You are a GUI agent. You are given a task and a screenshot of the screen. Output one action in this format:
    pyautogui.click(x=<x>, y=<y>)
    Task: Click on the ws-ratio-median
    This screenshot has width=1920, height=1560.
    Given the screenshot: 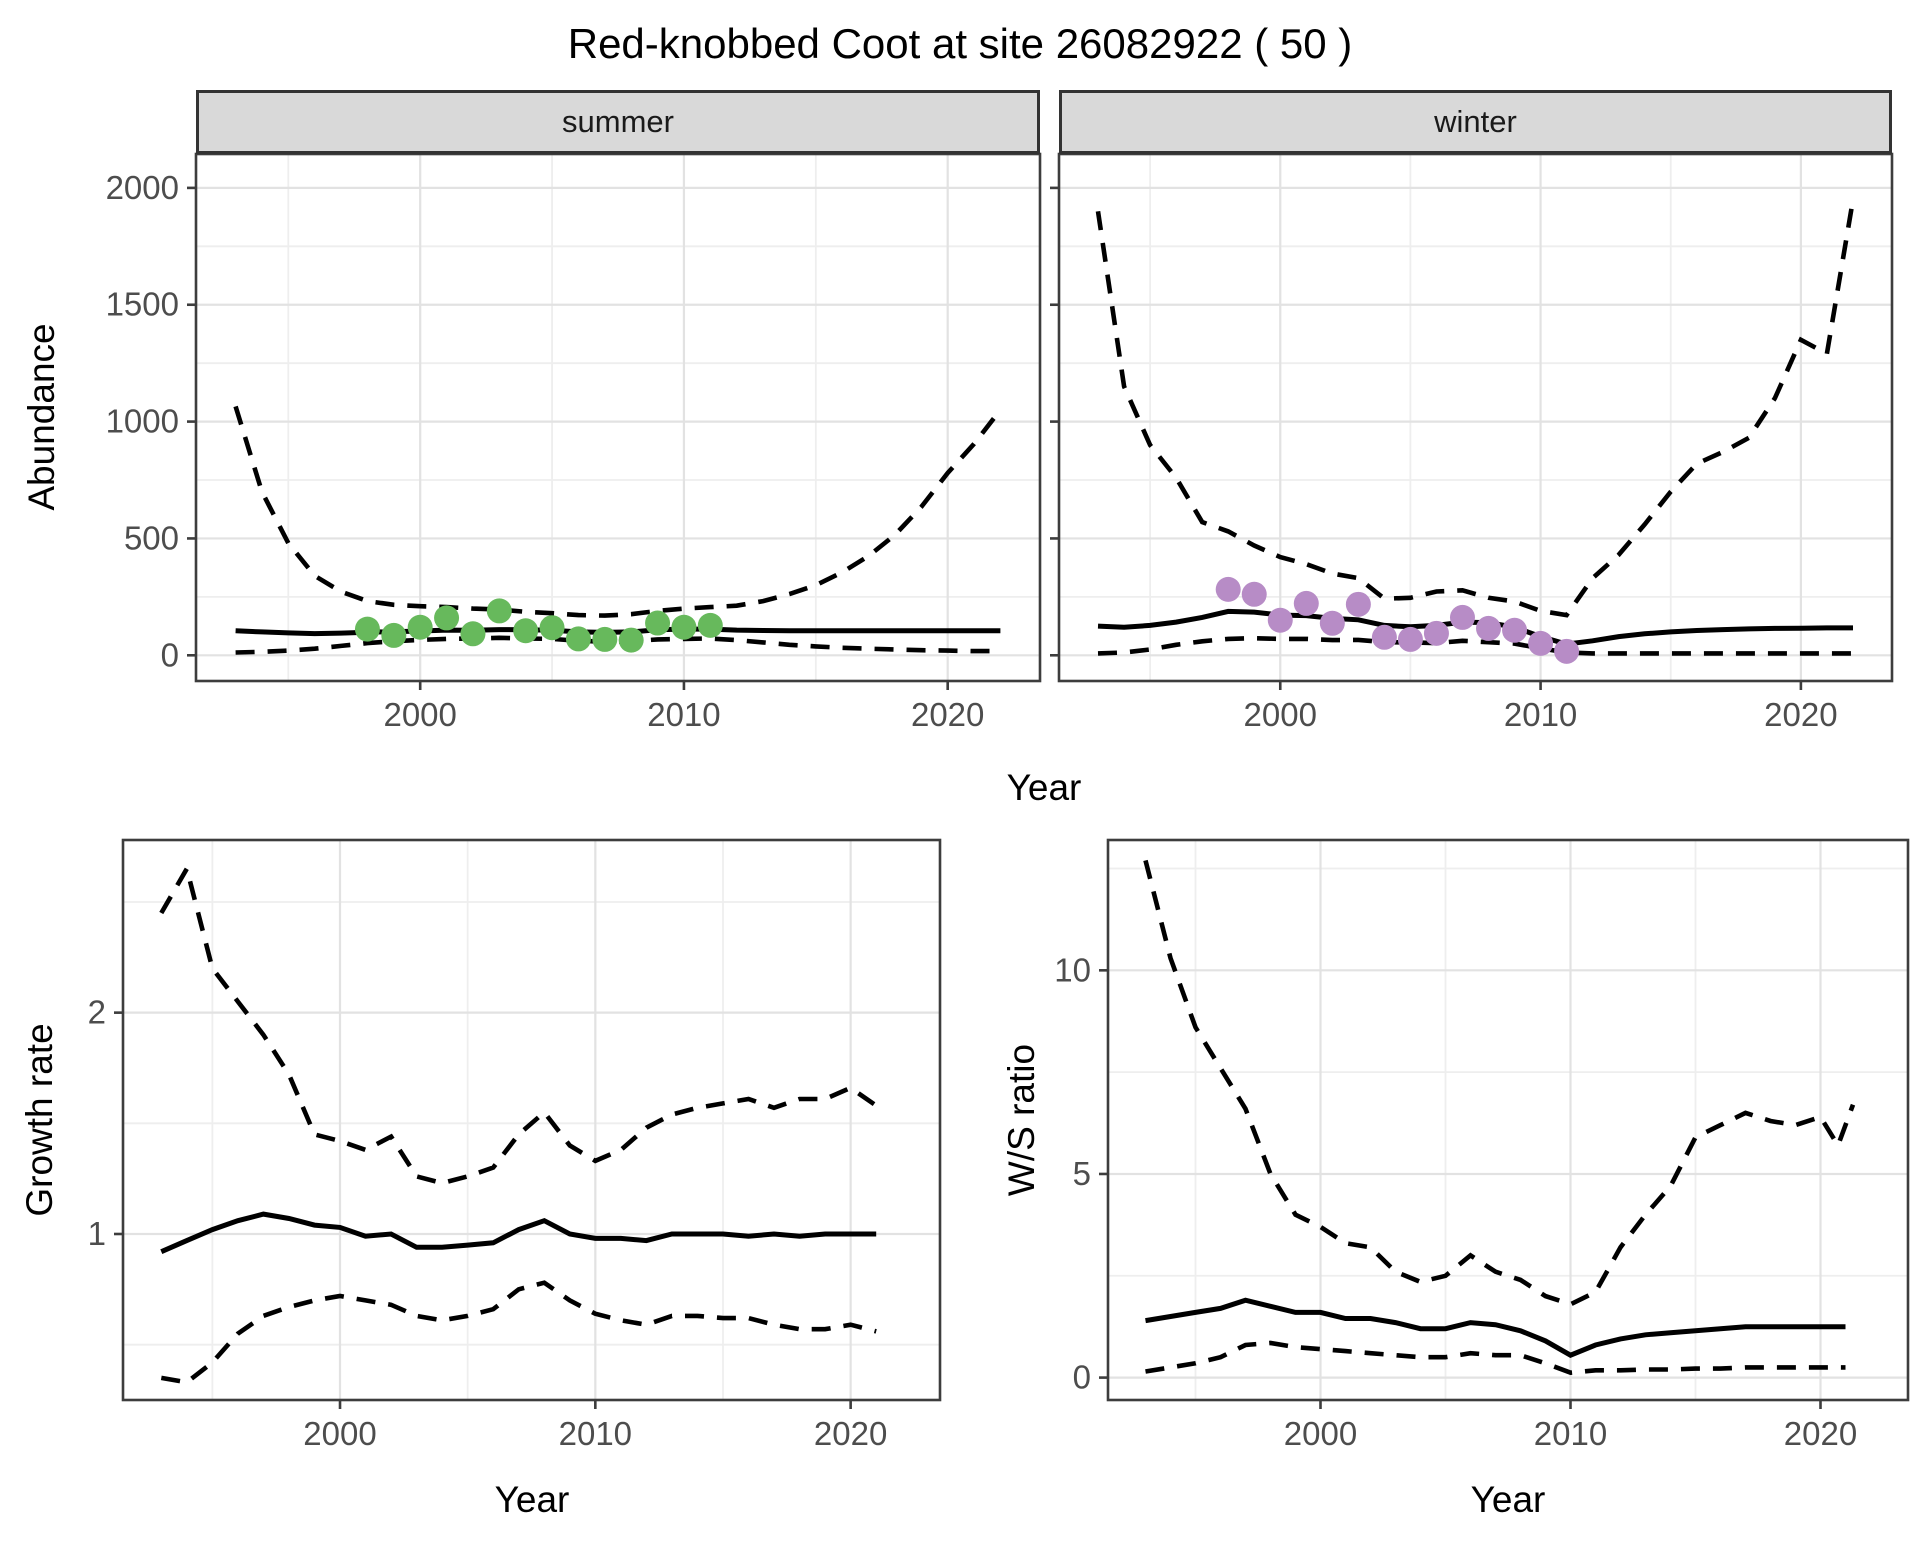 What is the action you would take?
    pyautogui.click(x=1495, y=1327)
    